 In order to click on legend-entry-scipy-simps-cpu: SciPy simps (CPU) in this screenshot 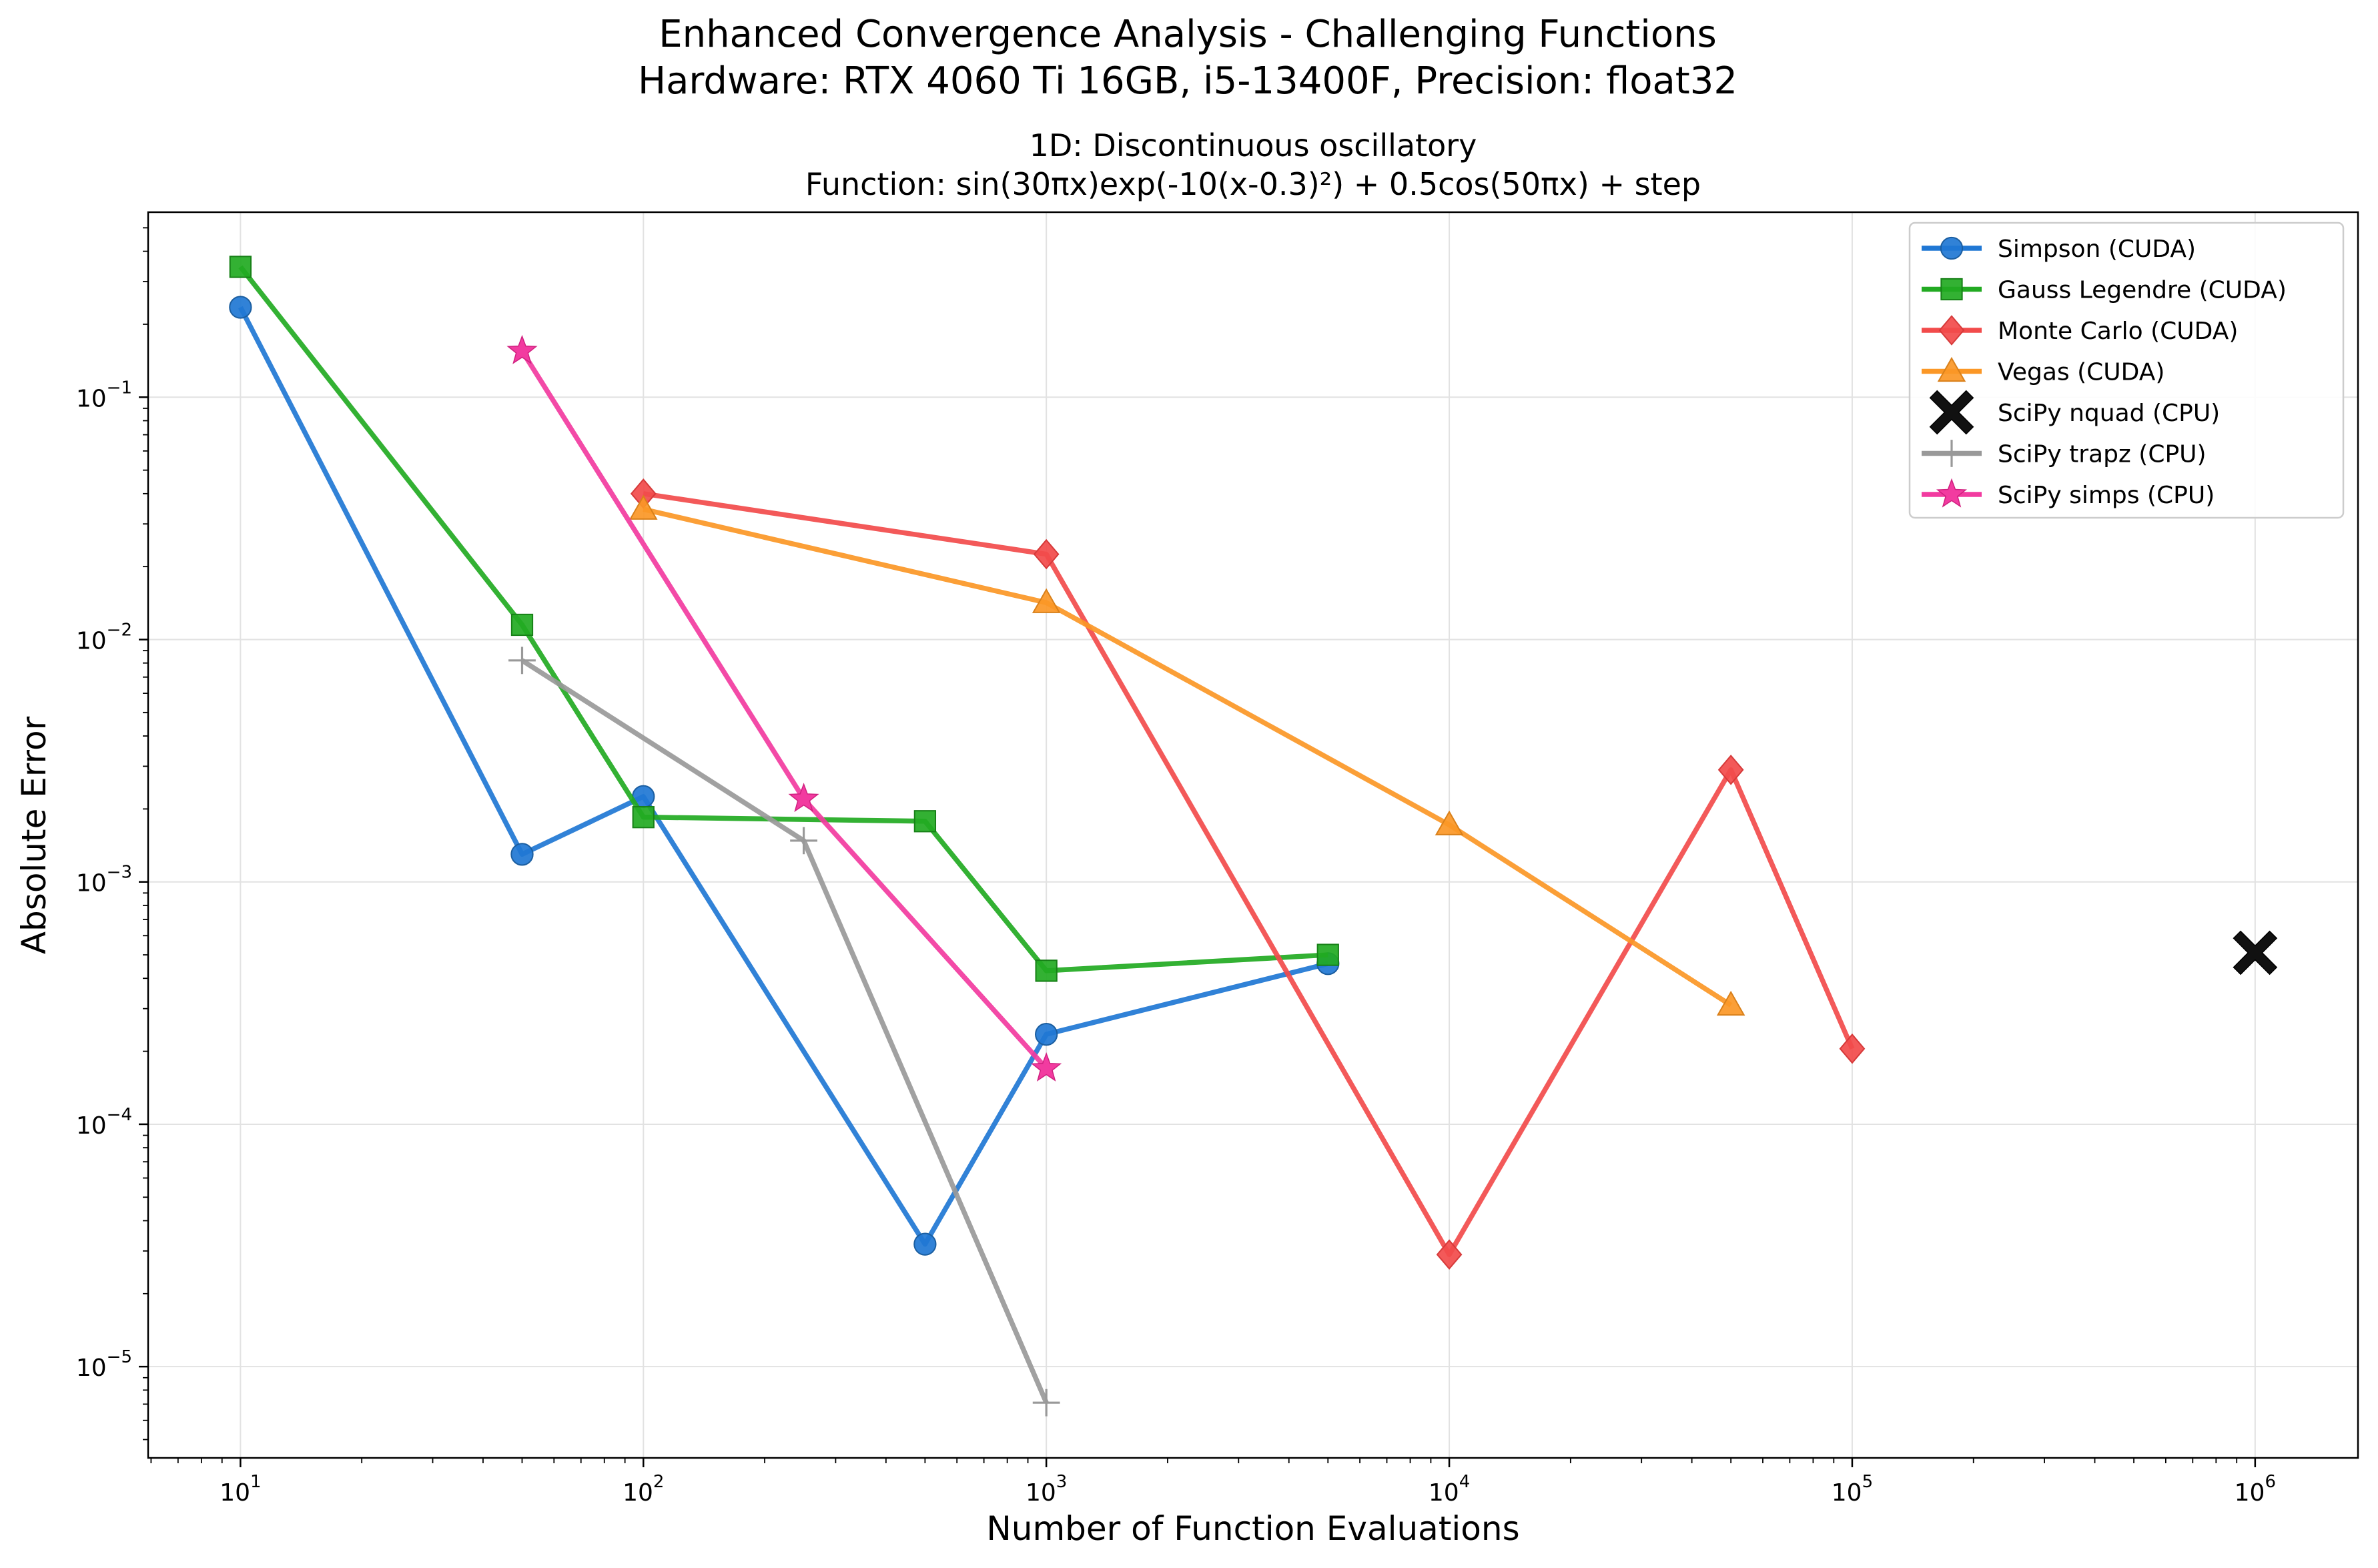, I will do `click(2068, 494)`.